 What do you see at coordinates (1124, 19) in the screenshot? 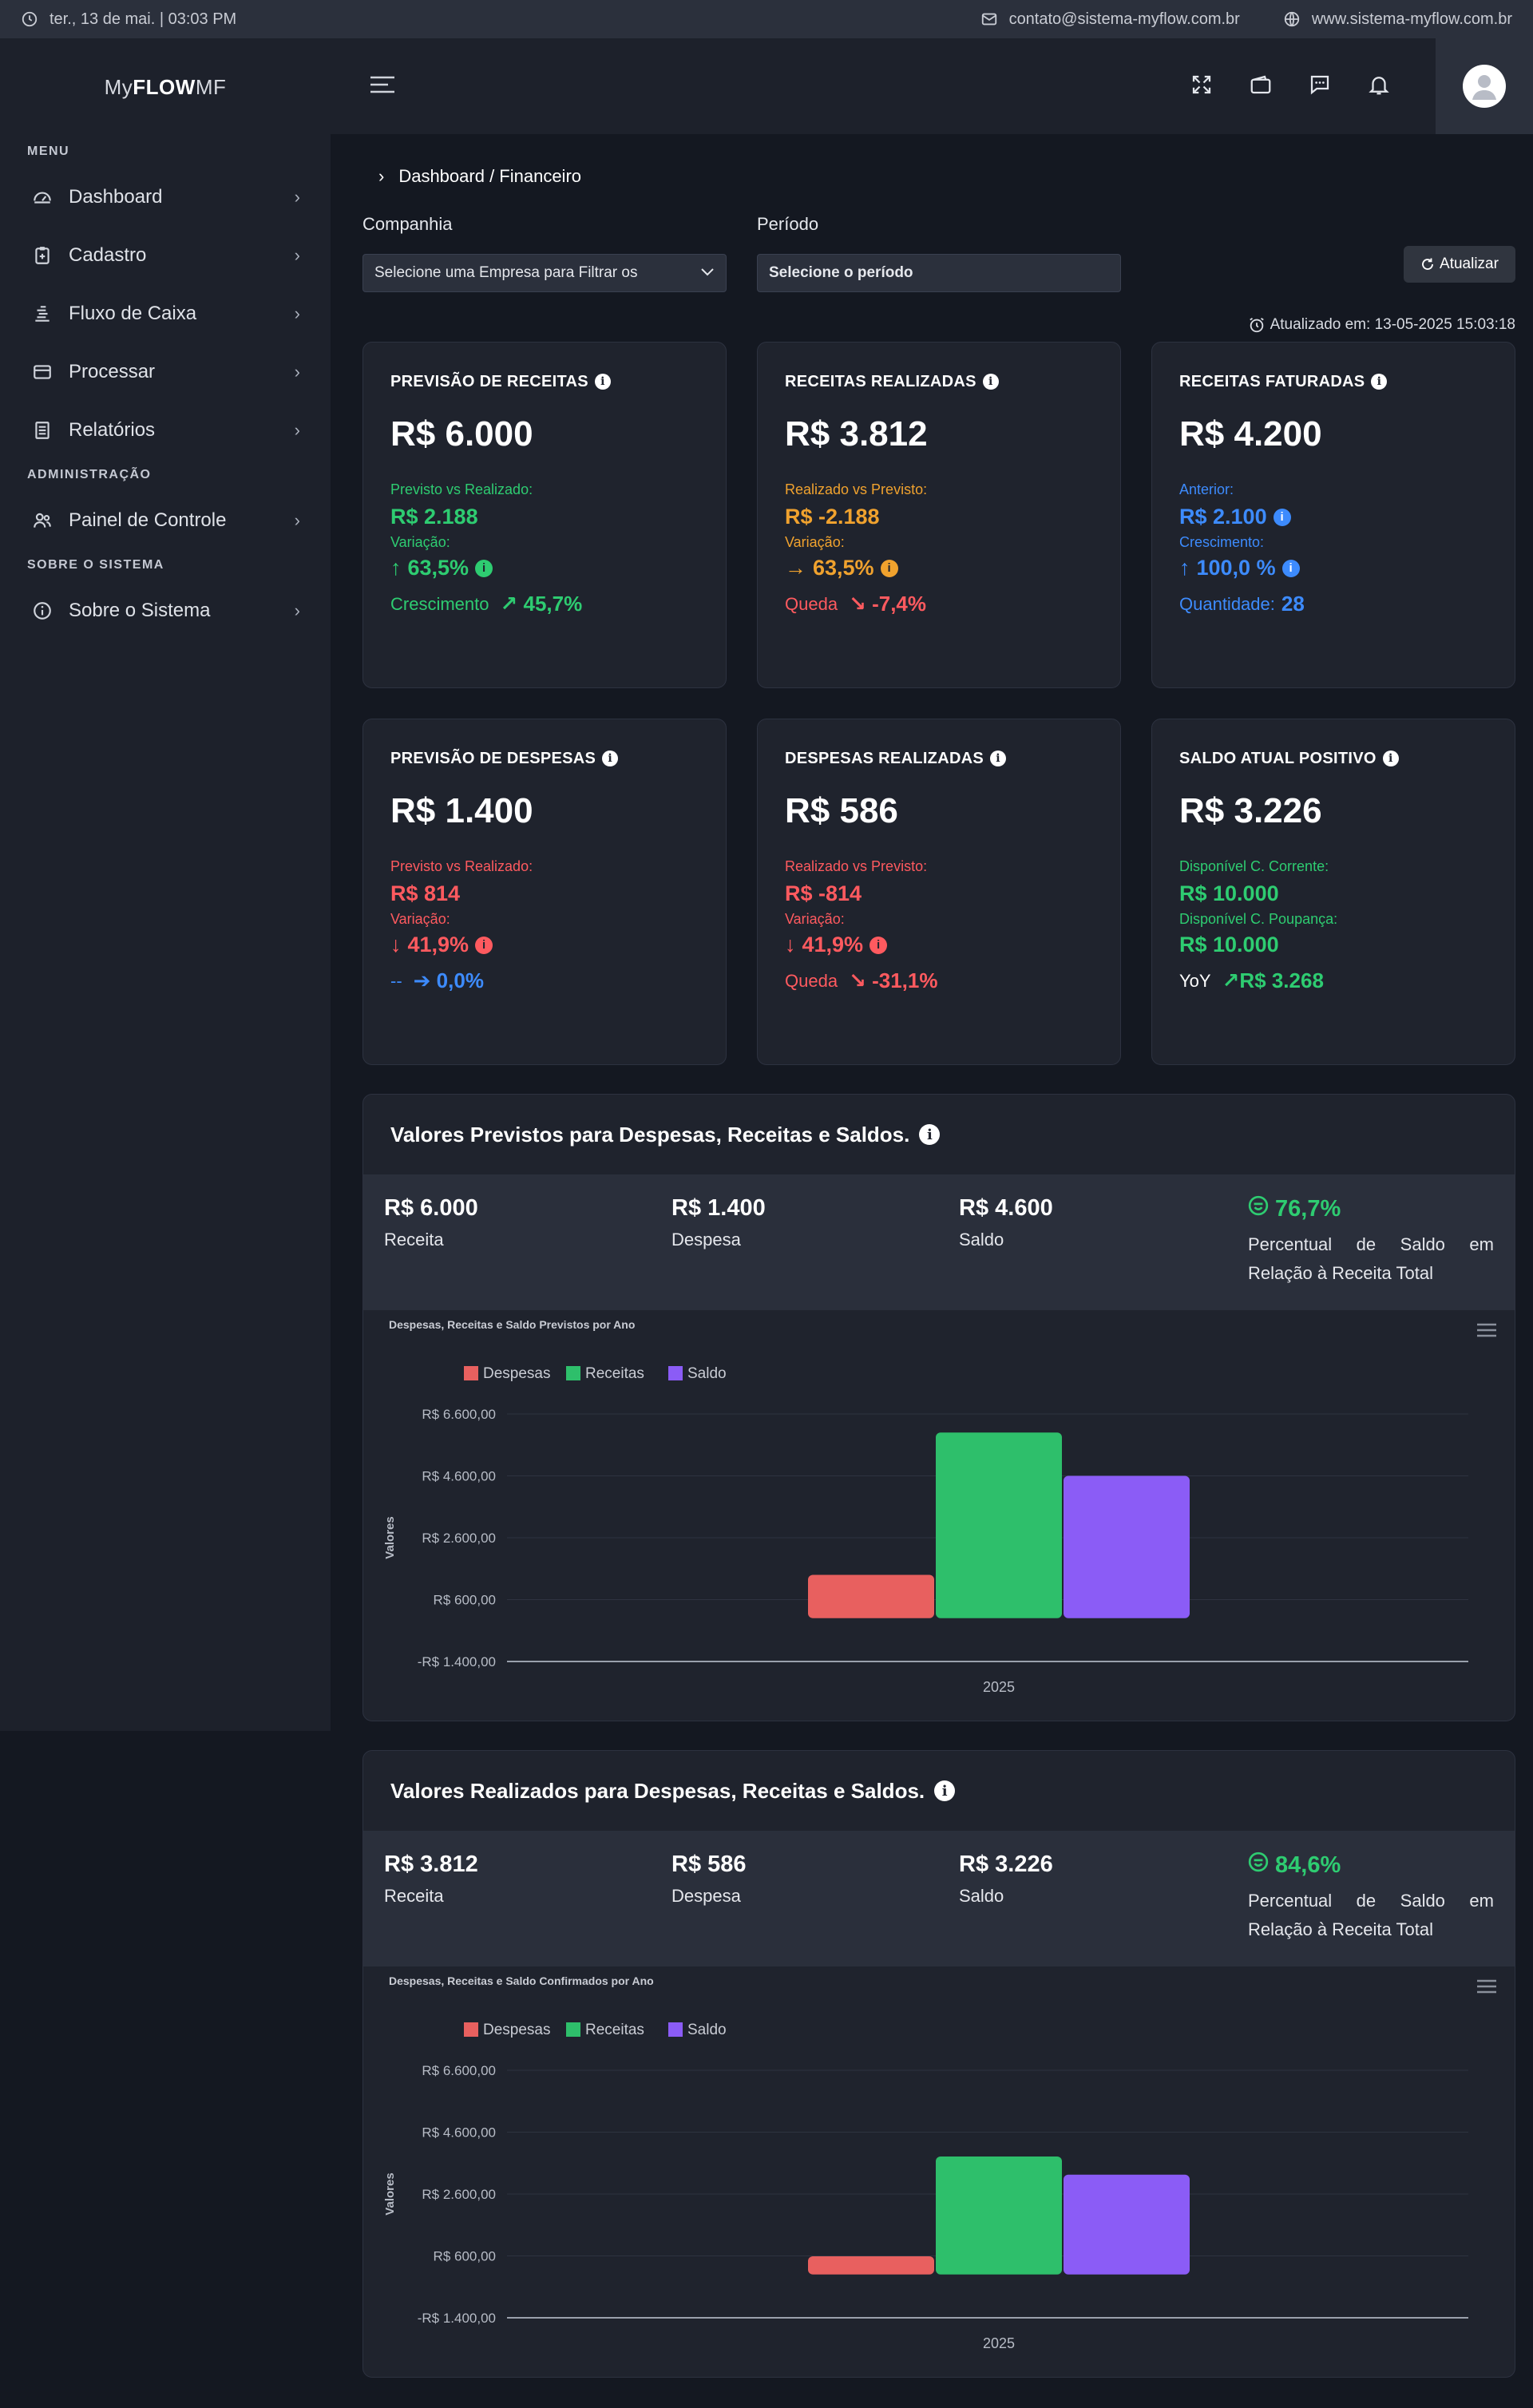
I see `contact-email-link: contato@sistema-myflow.com.br` at bounding box center [1124, 19].